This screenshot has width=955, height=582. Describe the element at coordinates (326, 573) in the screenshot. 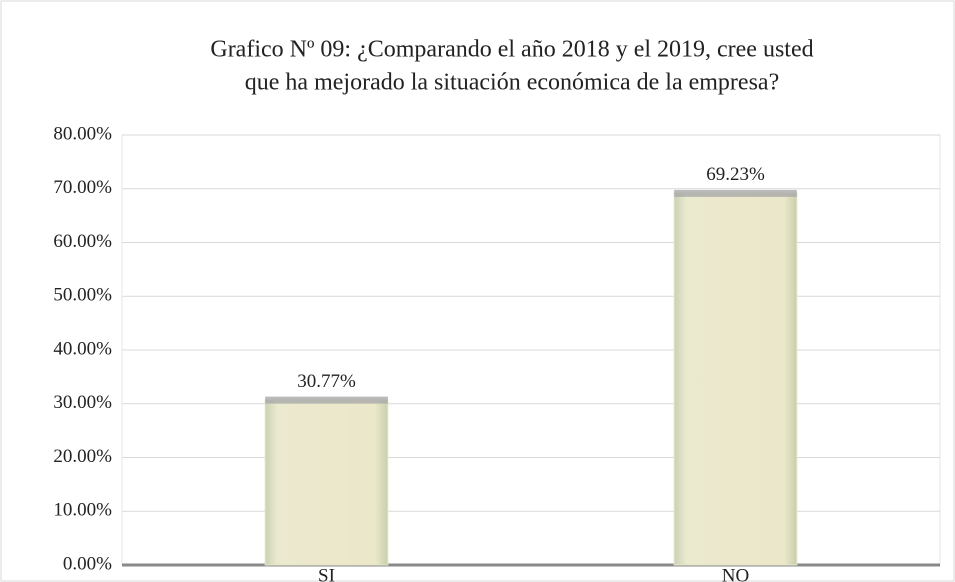

I see `x-tick-label: SI` at that location.